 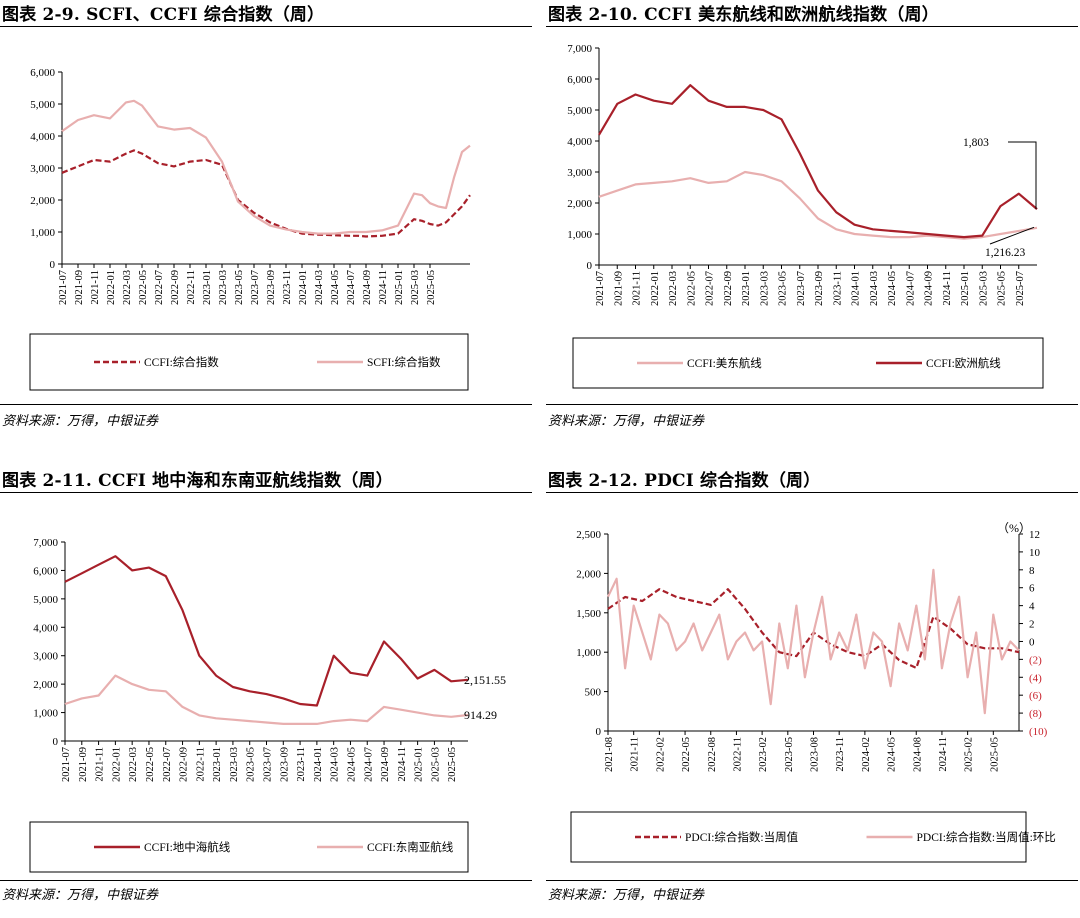 I want to click on x-tick-label: 2024-11, so click(x=402, y=764).